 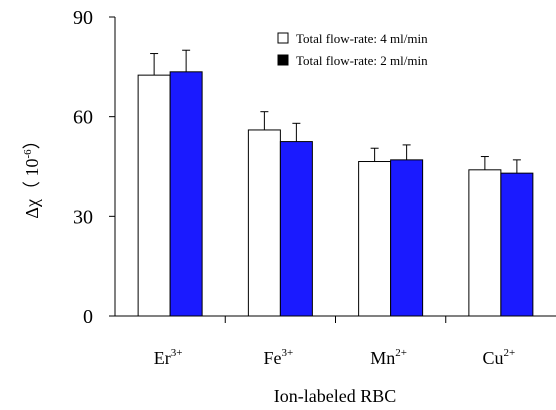 What do you see at coordinates (83, 18) in the screenshot?
I see `y-tick-label-90: 90` at bounding box center [83, 18].